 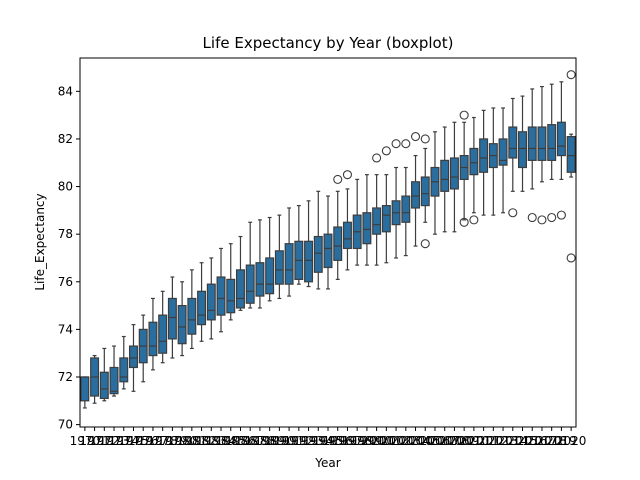 I want to click on box-2003, so click(x=406, y=198).